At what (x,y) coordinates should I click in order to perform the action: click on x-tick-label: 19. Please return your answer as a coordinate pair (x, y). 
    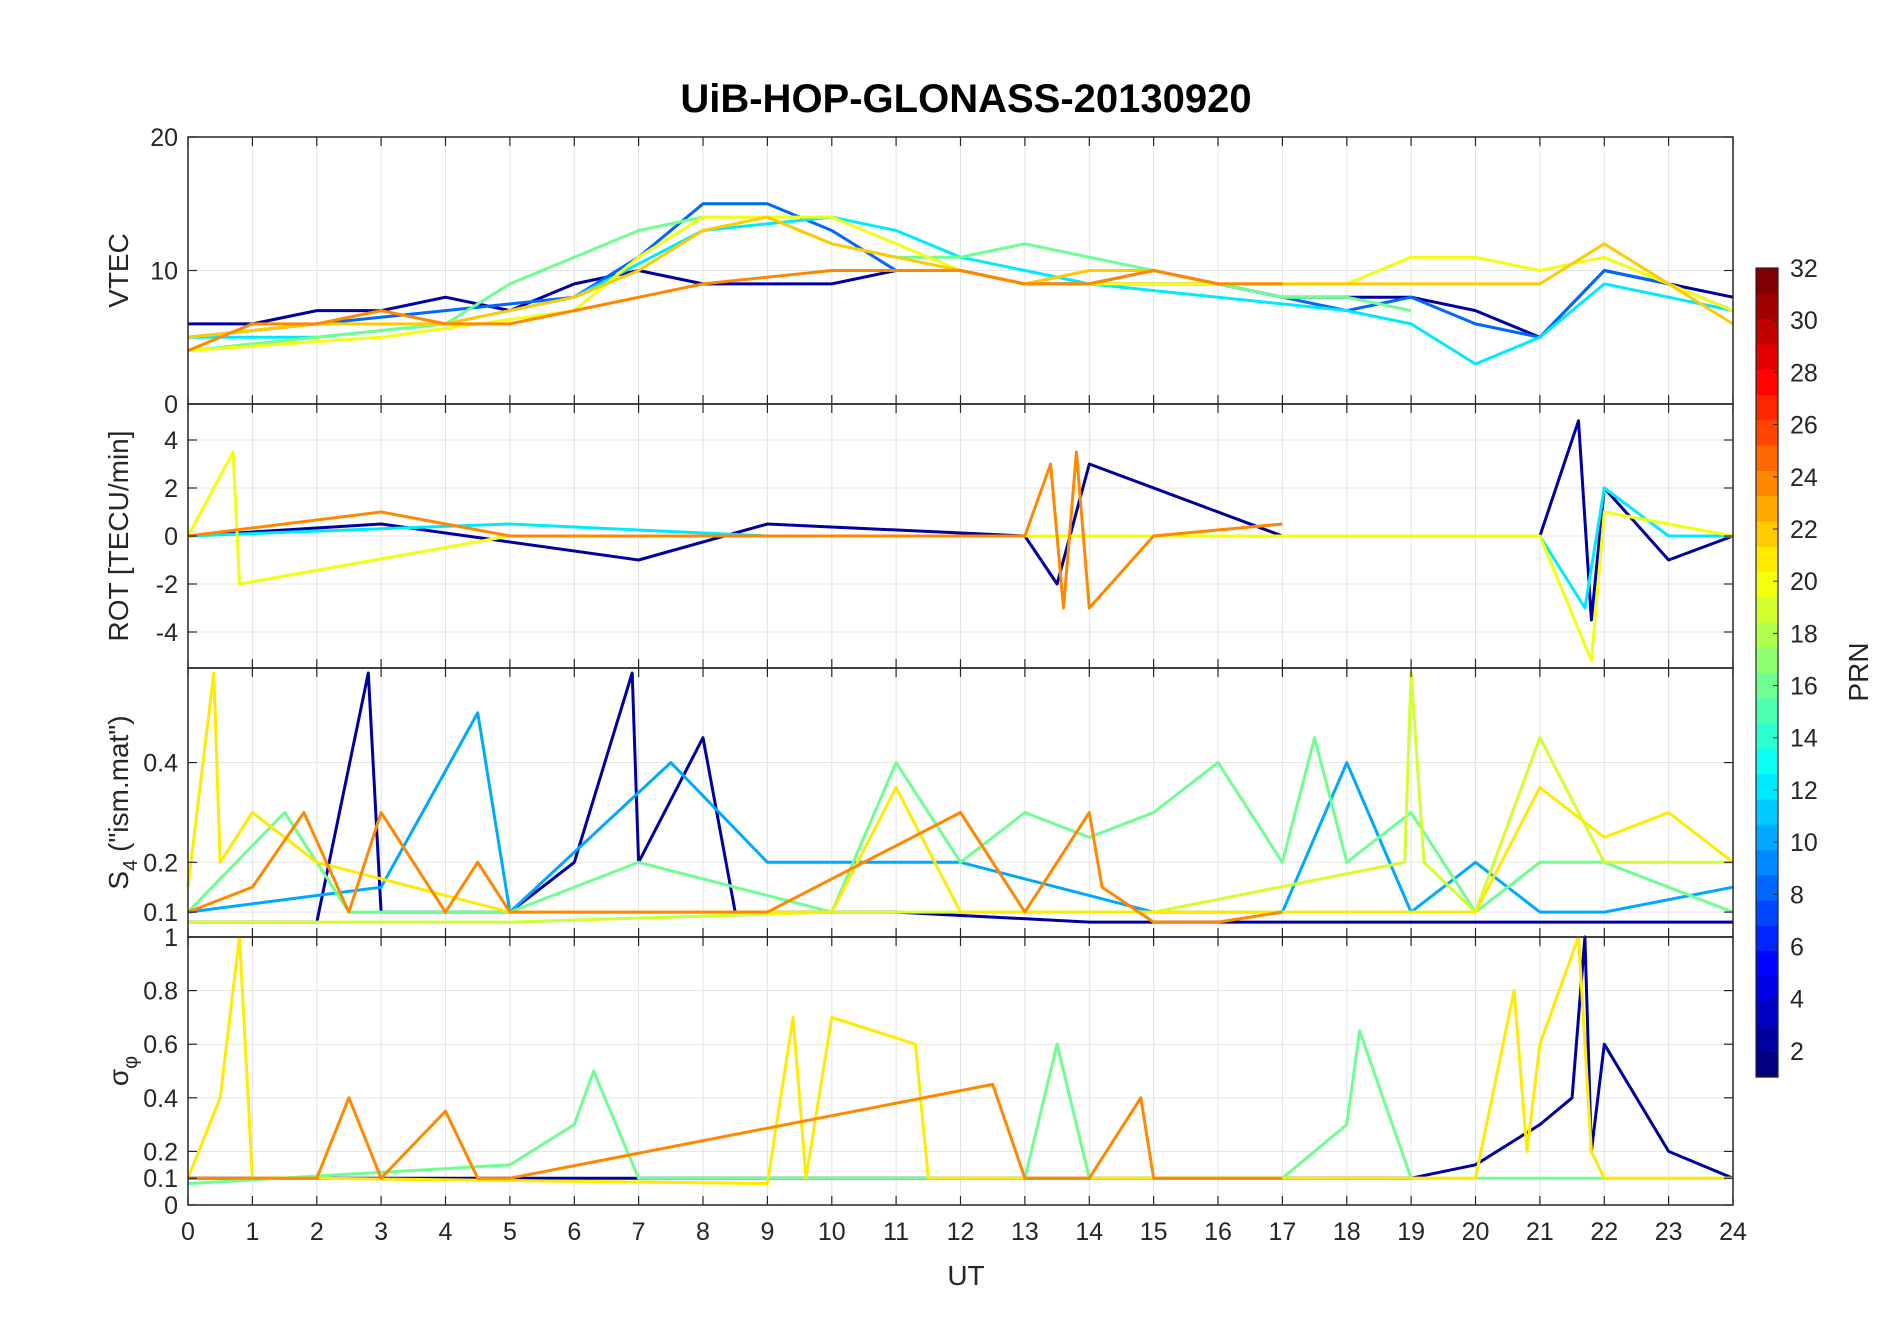
    Looking at the image, I should click on (1411, 1232).